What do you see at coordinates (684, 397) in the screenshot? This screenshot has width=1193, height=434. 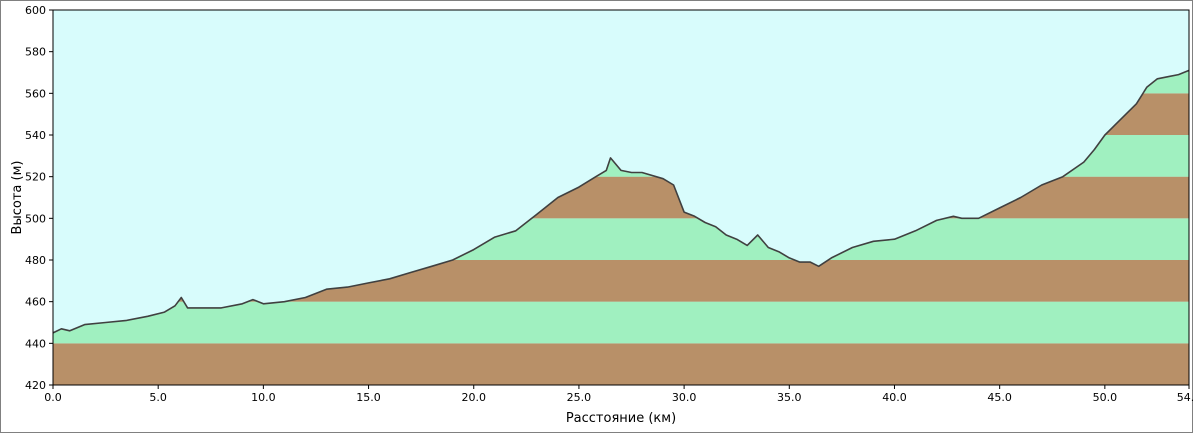 I see `x-tick-label: 30.0` at bounding box center [684, 397].